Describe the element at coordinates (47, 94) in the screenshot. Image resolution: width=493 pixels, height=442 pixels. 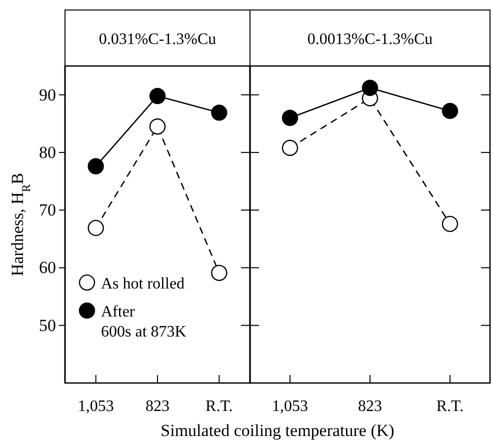
I see `y-tick-label: 90` at that location.